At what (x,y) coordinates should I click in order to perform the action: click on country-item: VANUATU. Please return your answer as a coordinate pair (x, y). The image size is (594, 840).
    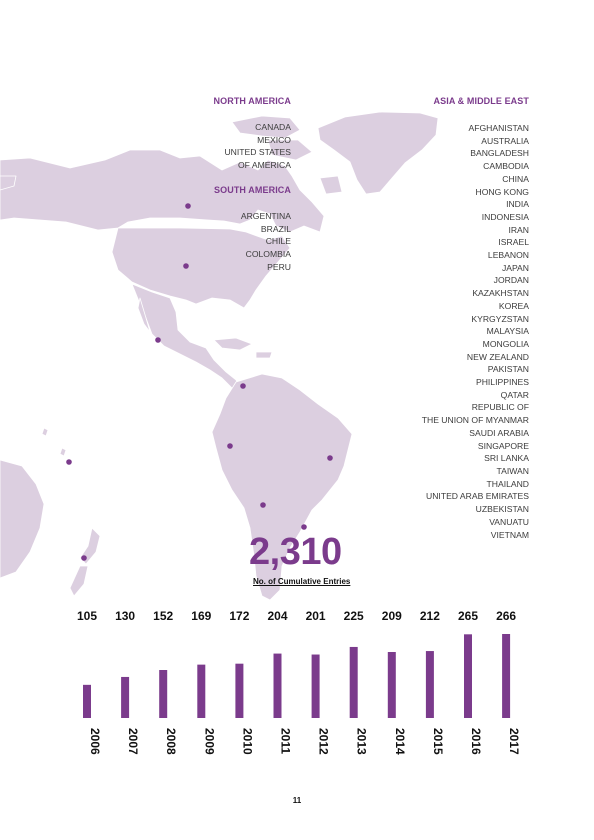
    Looking at the image, I should click on (509, 521).